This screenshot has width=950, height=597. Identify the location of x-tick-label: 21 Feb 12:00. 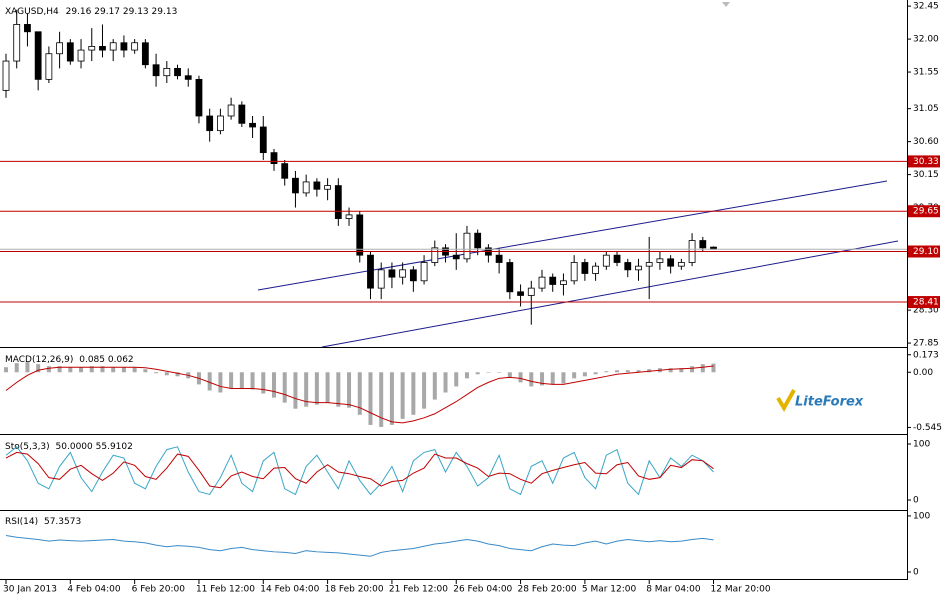
(418, 590).